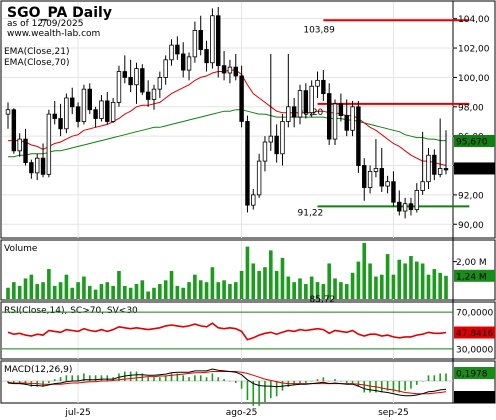  I want to click on chart-title: SGO_PA Daily, so click(59, 13).